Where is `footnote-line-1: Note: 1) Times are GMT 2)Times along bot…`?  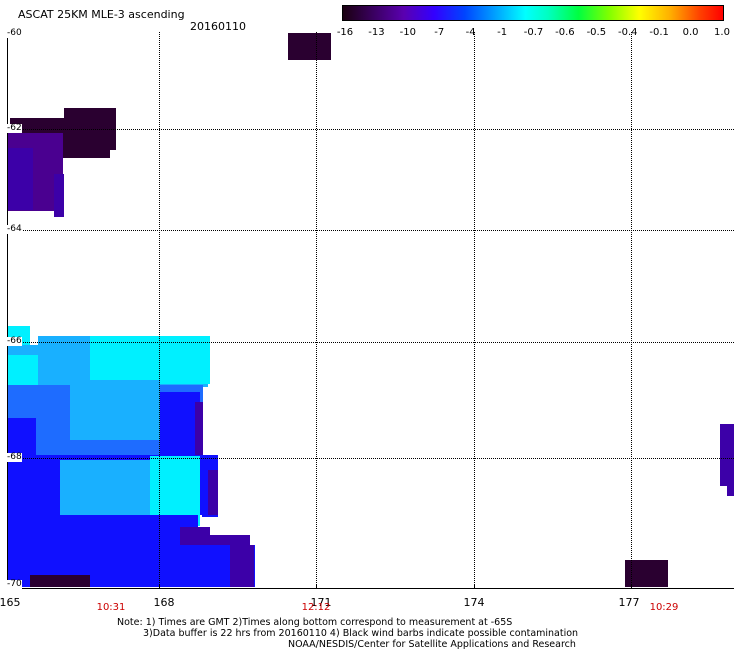
footnote-line-1: Note: 1) Times are GMT 2)Times along bot… is located at coordinates (315, 622).